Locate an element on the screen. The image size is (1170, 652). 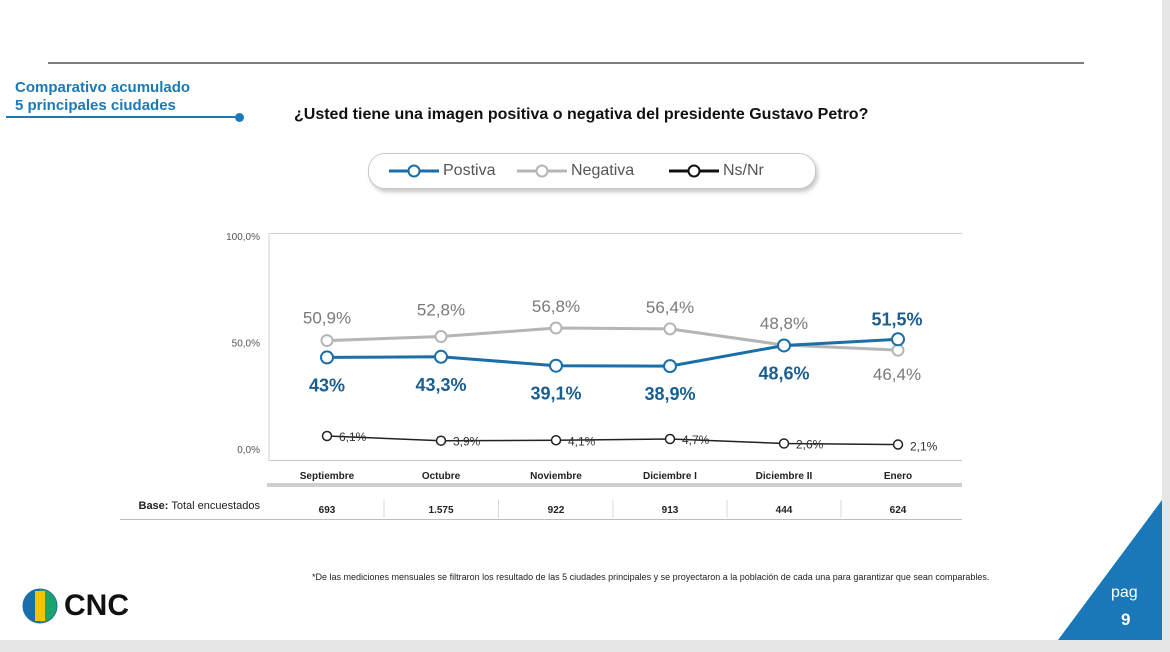
chart-legend: Postiva Negativa Ns/Nr is located at coordinates (592, 171).